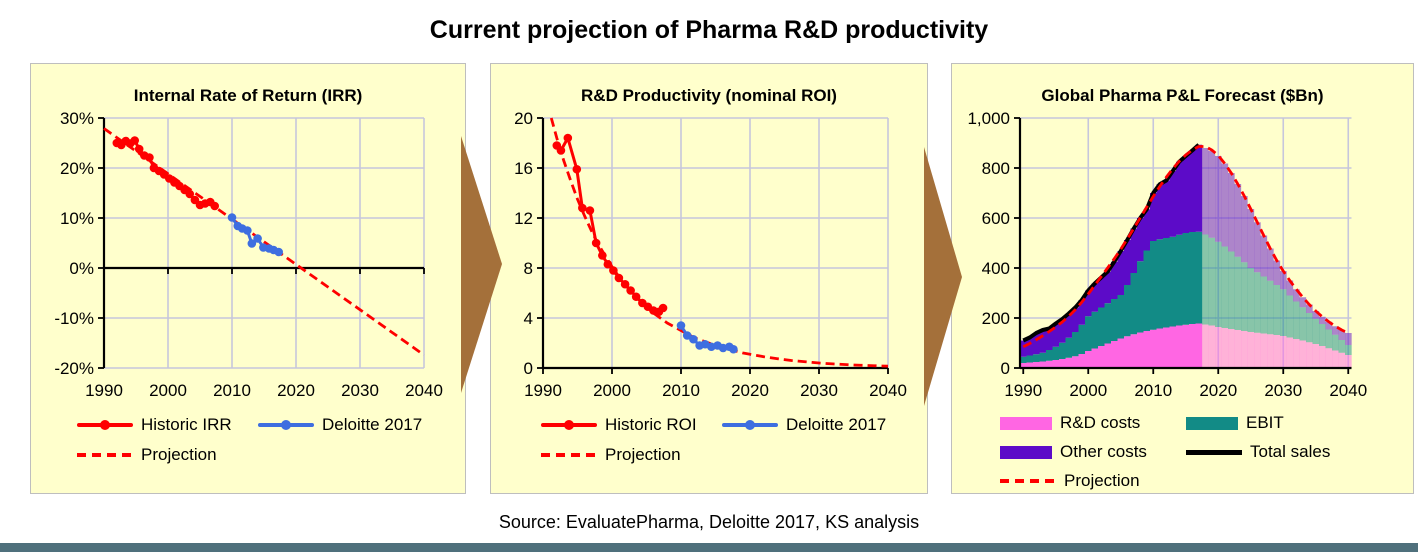 The image size is (1418, 552). I want to click on legend-item-historic-irr: Historic IRR, so click(167, 425).